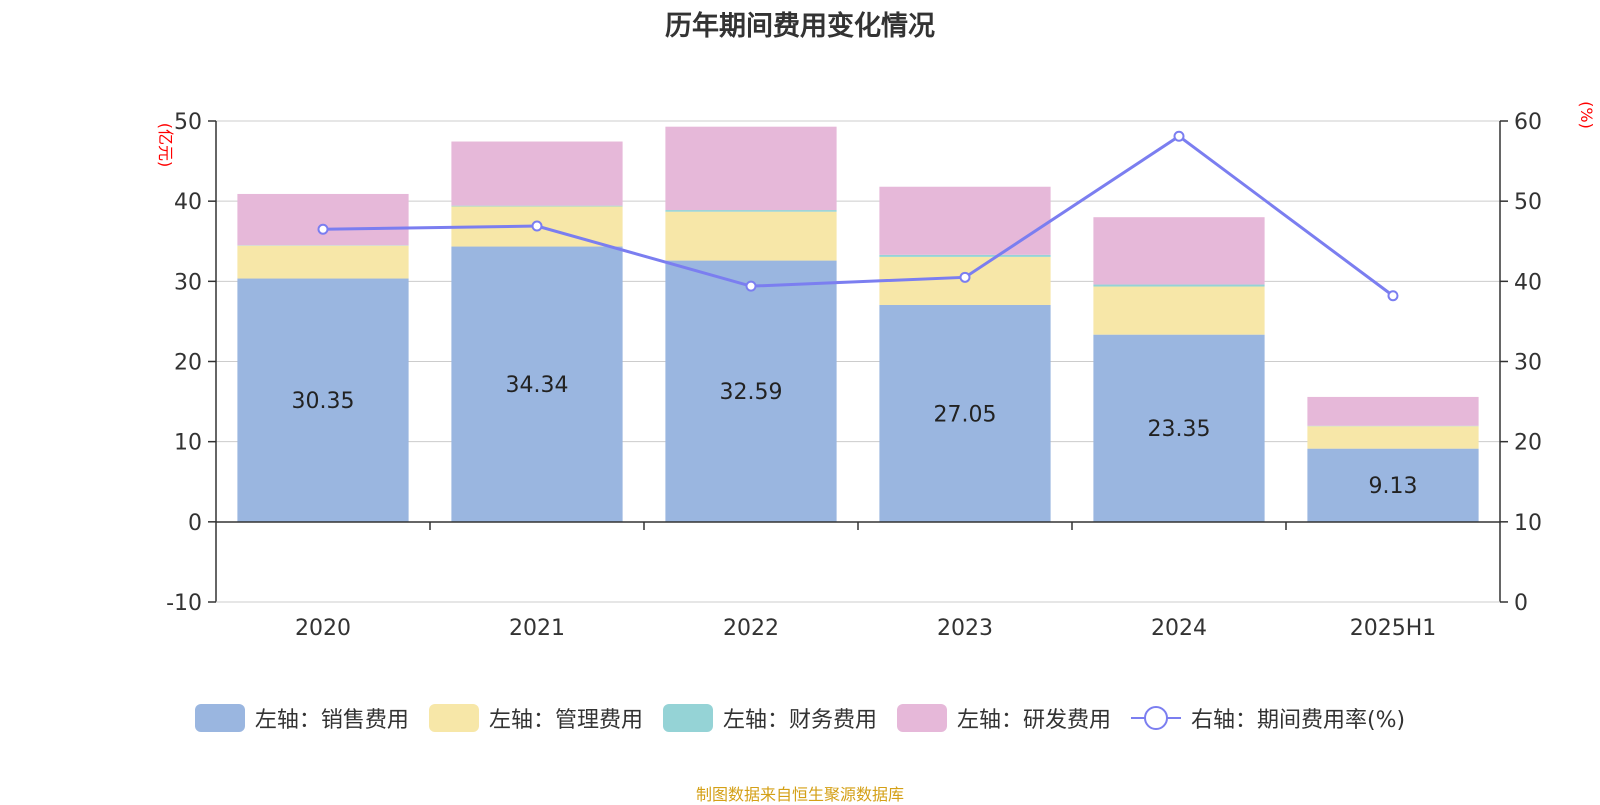 The height and width of the screenshot is (805, 1600). Describe the element at coordinates (323, 628) in the screenshot. I see `x-tick-label: 2020` at that location.